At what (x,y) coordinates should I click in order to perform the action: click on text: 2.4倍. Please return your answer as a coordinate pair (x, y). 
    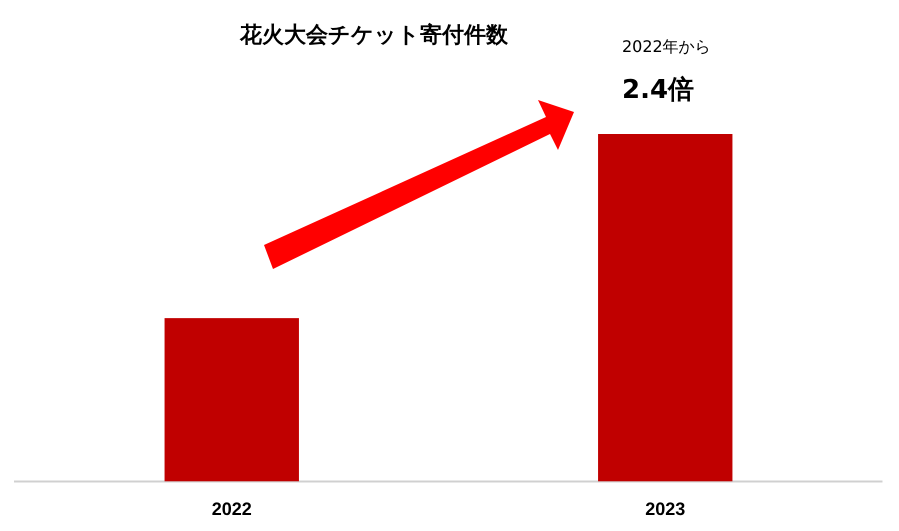
    Looking at the image, I should click on (658, 90).